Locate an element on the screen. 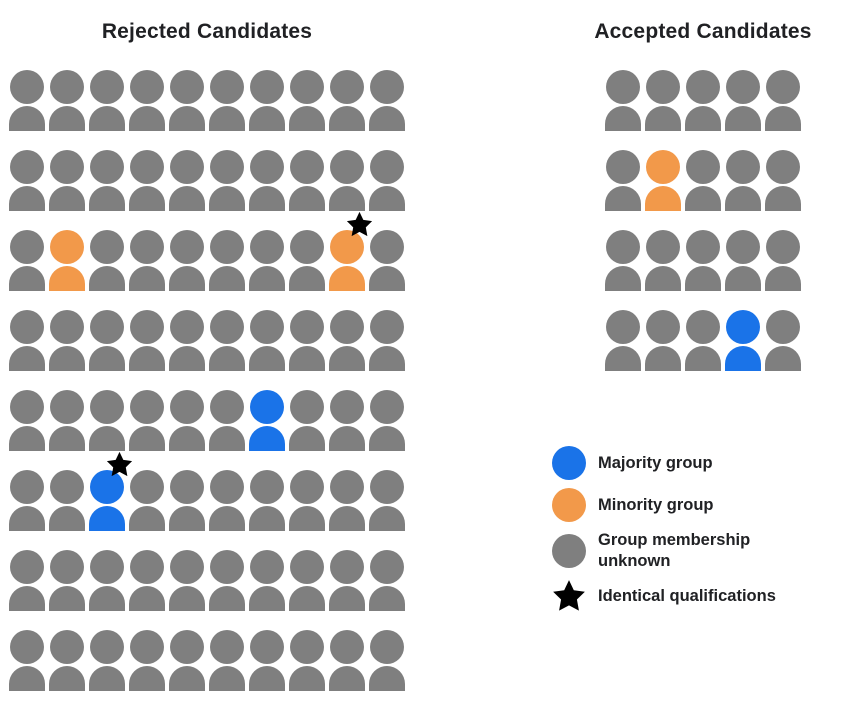  person-icon-minority-star is located at coordinates (351, 252).